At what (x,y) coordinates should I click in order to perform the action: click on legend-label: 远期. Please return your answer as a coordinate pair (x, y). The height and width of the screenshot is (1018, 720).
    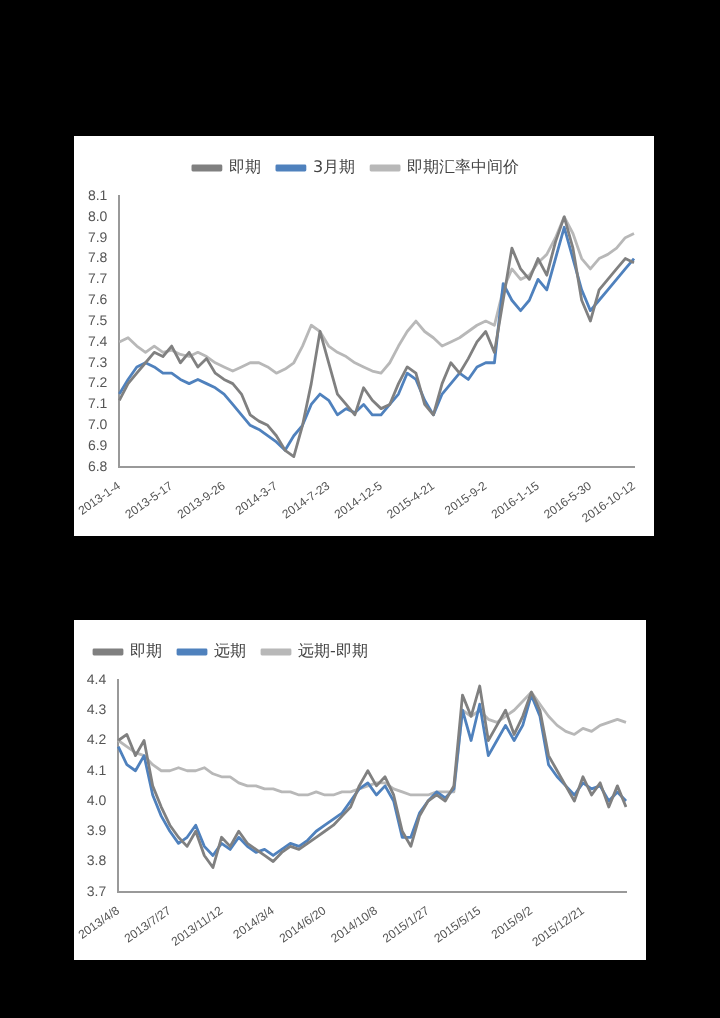
    Looking at the image, I should click on (230, 651).